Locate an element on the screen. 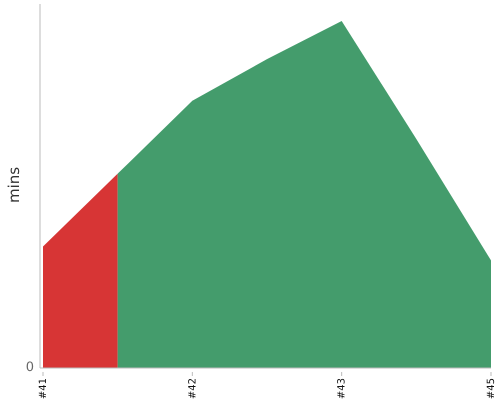 This screenshot has width=500, height=400. x-tick-label: #41 is located at coordinates (43, 389).